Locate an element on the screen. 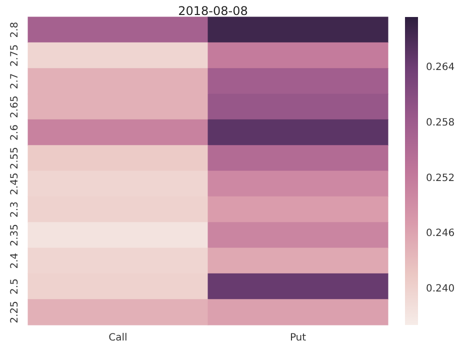  y-tick-label: 2.7 is located at coordinates (15, 81).